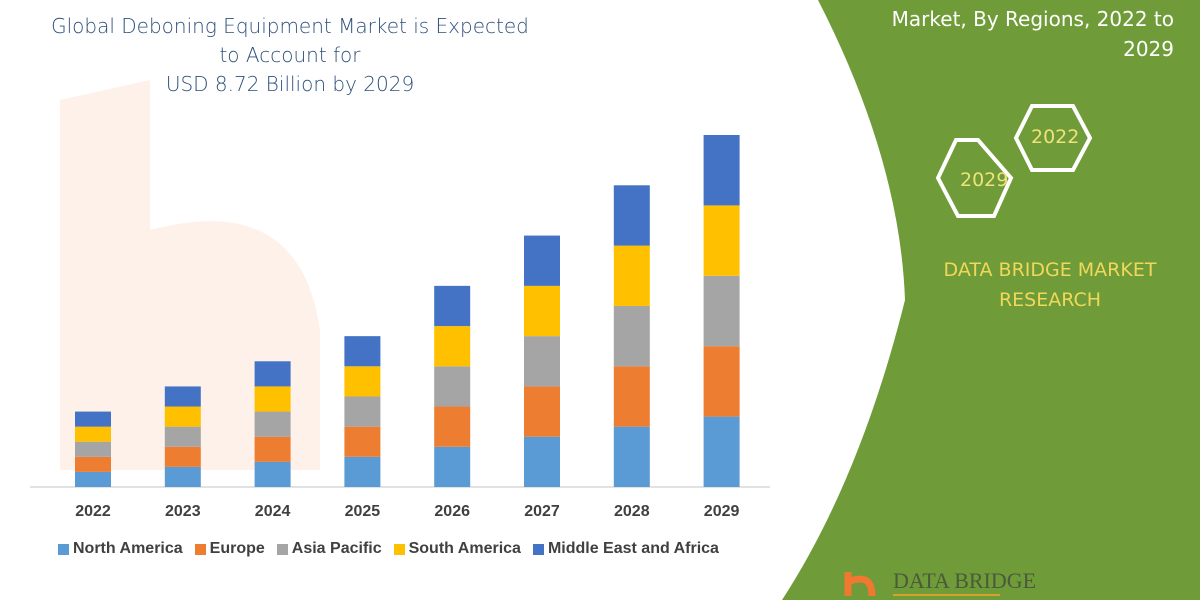 The image size is (1200, 600). Describe the element at coordinates (965, 580) in the screenshot. I see `logo-text: DATA BRIDGE` at that location.